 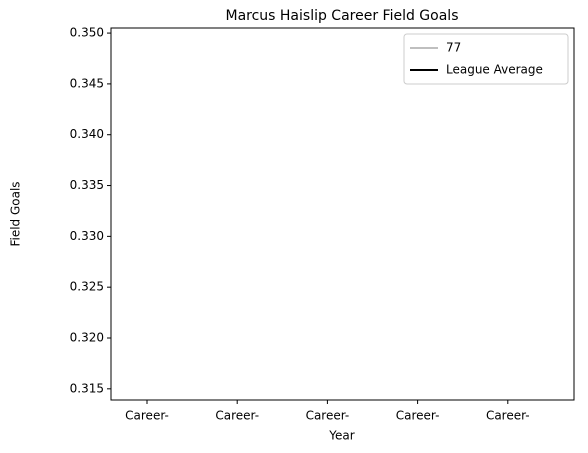 What do you see at coordinates (486, 59) in the screenshot?
I see `legend-box` at bounding box center [486, 59].